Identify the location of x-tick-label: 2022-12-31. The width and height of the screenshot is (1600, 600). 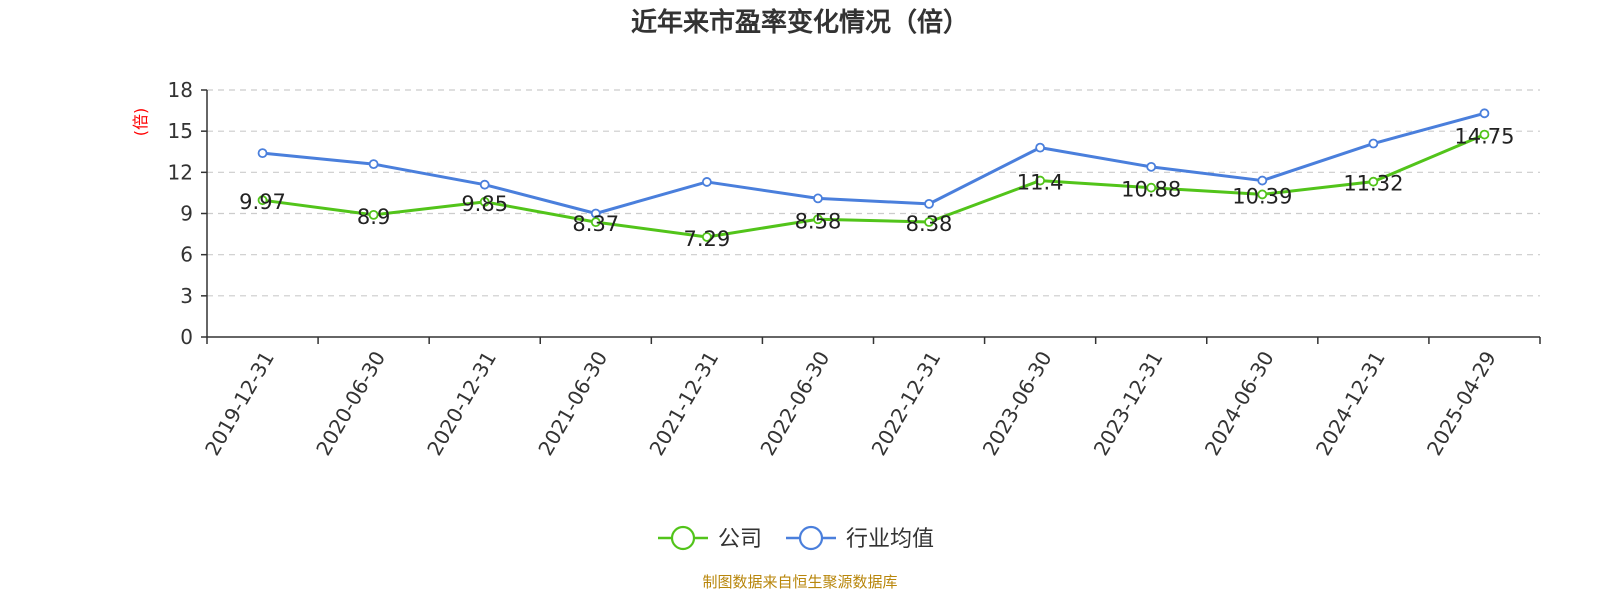
(906, 403).